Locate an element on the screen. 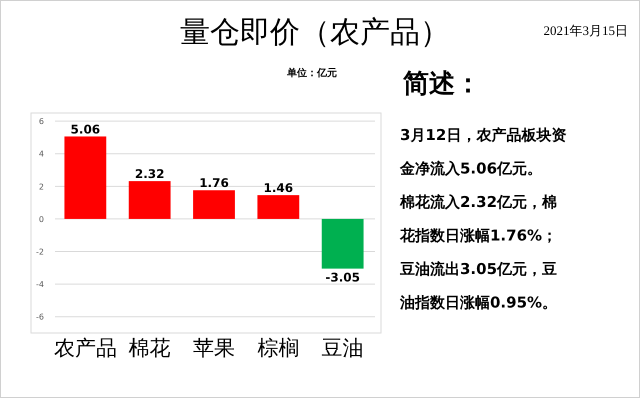 This screenshot has height=398, width=640. data-label: -3.05 is located at coordinates (342, 277).